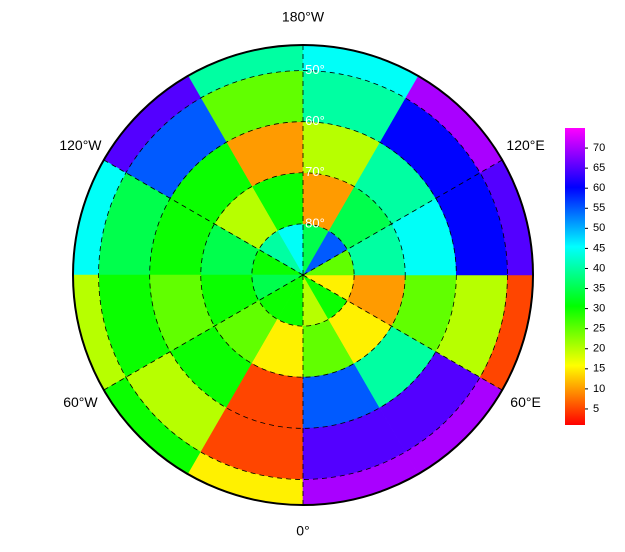  I want to click on colorbar-tick-label: 10, so click(599, 389).